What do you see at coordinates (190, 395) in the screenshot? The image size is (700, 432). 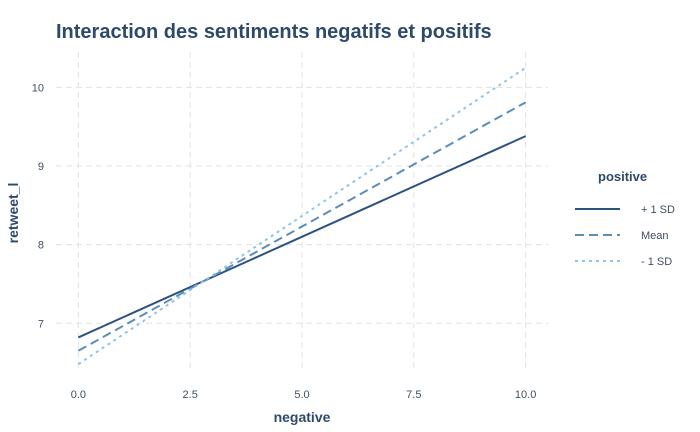 I see `x-tick-label: 2.5` at bounding box center [190, 395].